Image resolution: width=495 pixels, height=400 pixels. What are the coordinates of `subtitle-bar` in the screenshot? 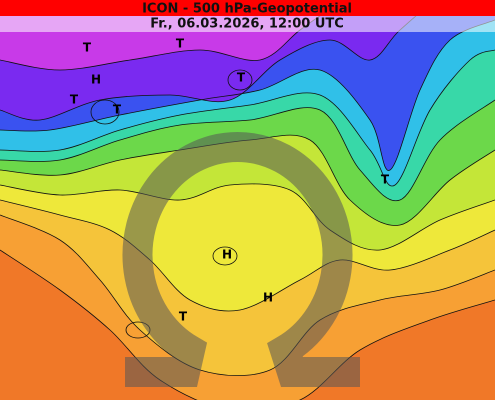 It's located at (247, 24).